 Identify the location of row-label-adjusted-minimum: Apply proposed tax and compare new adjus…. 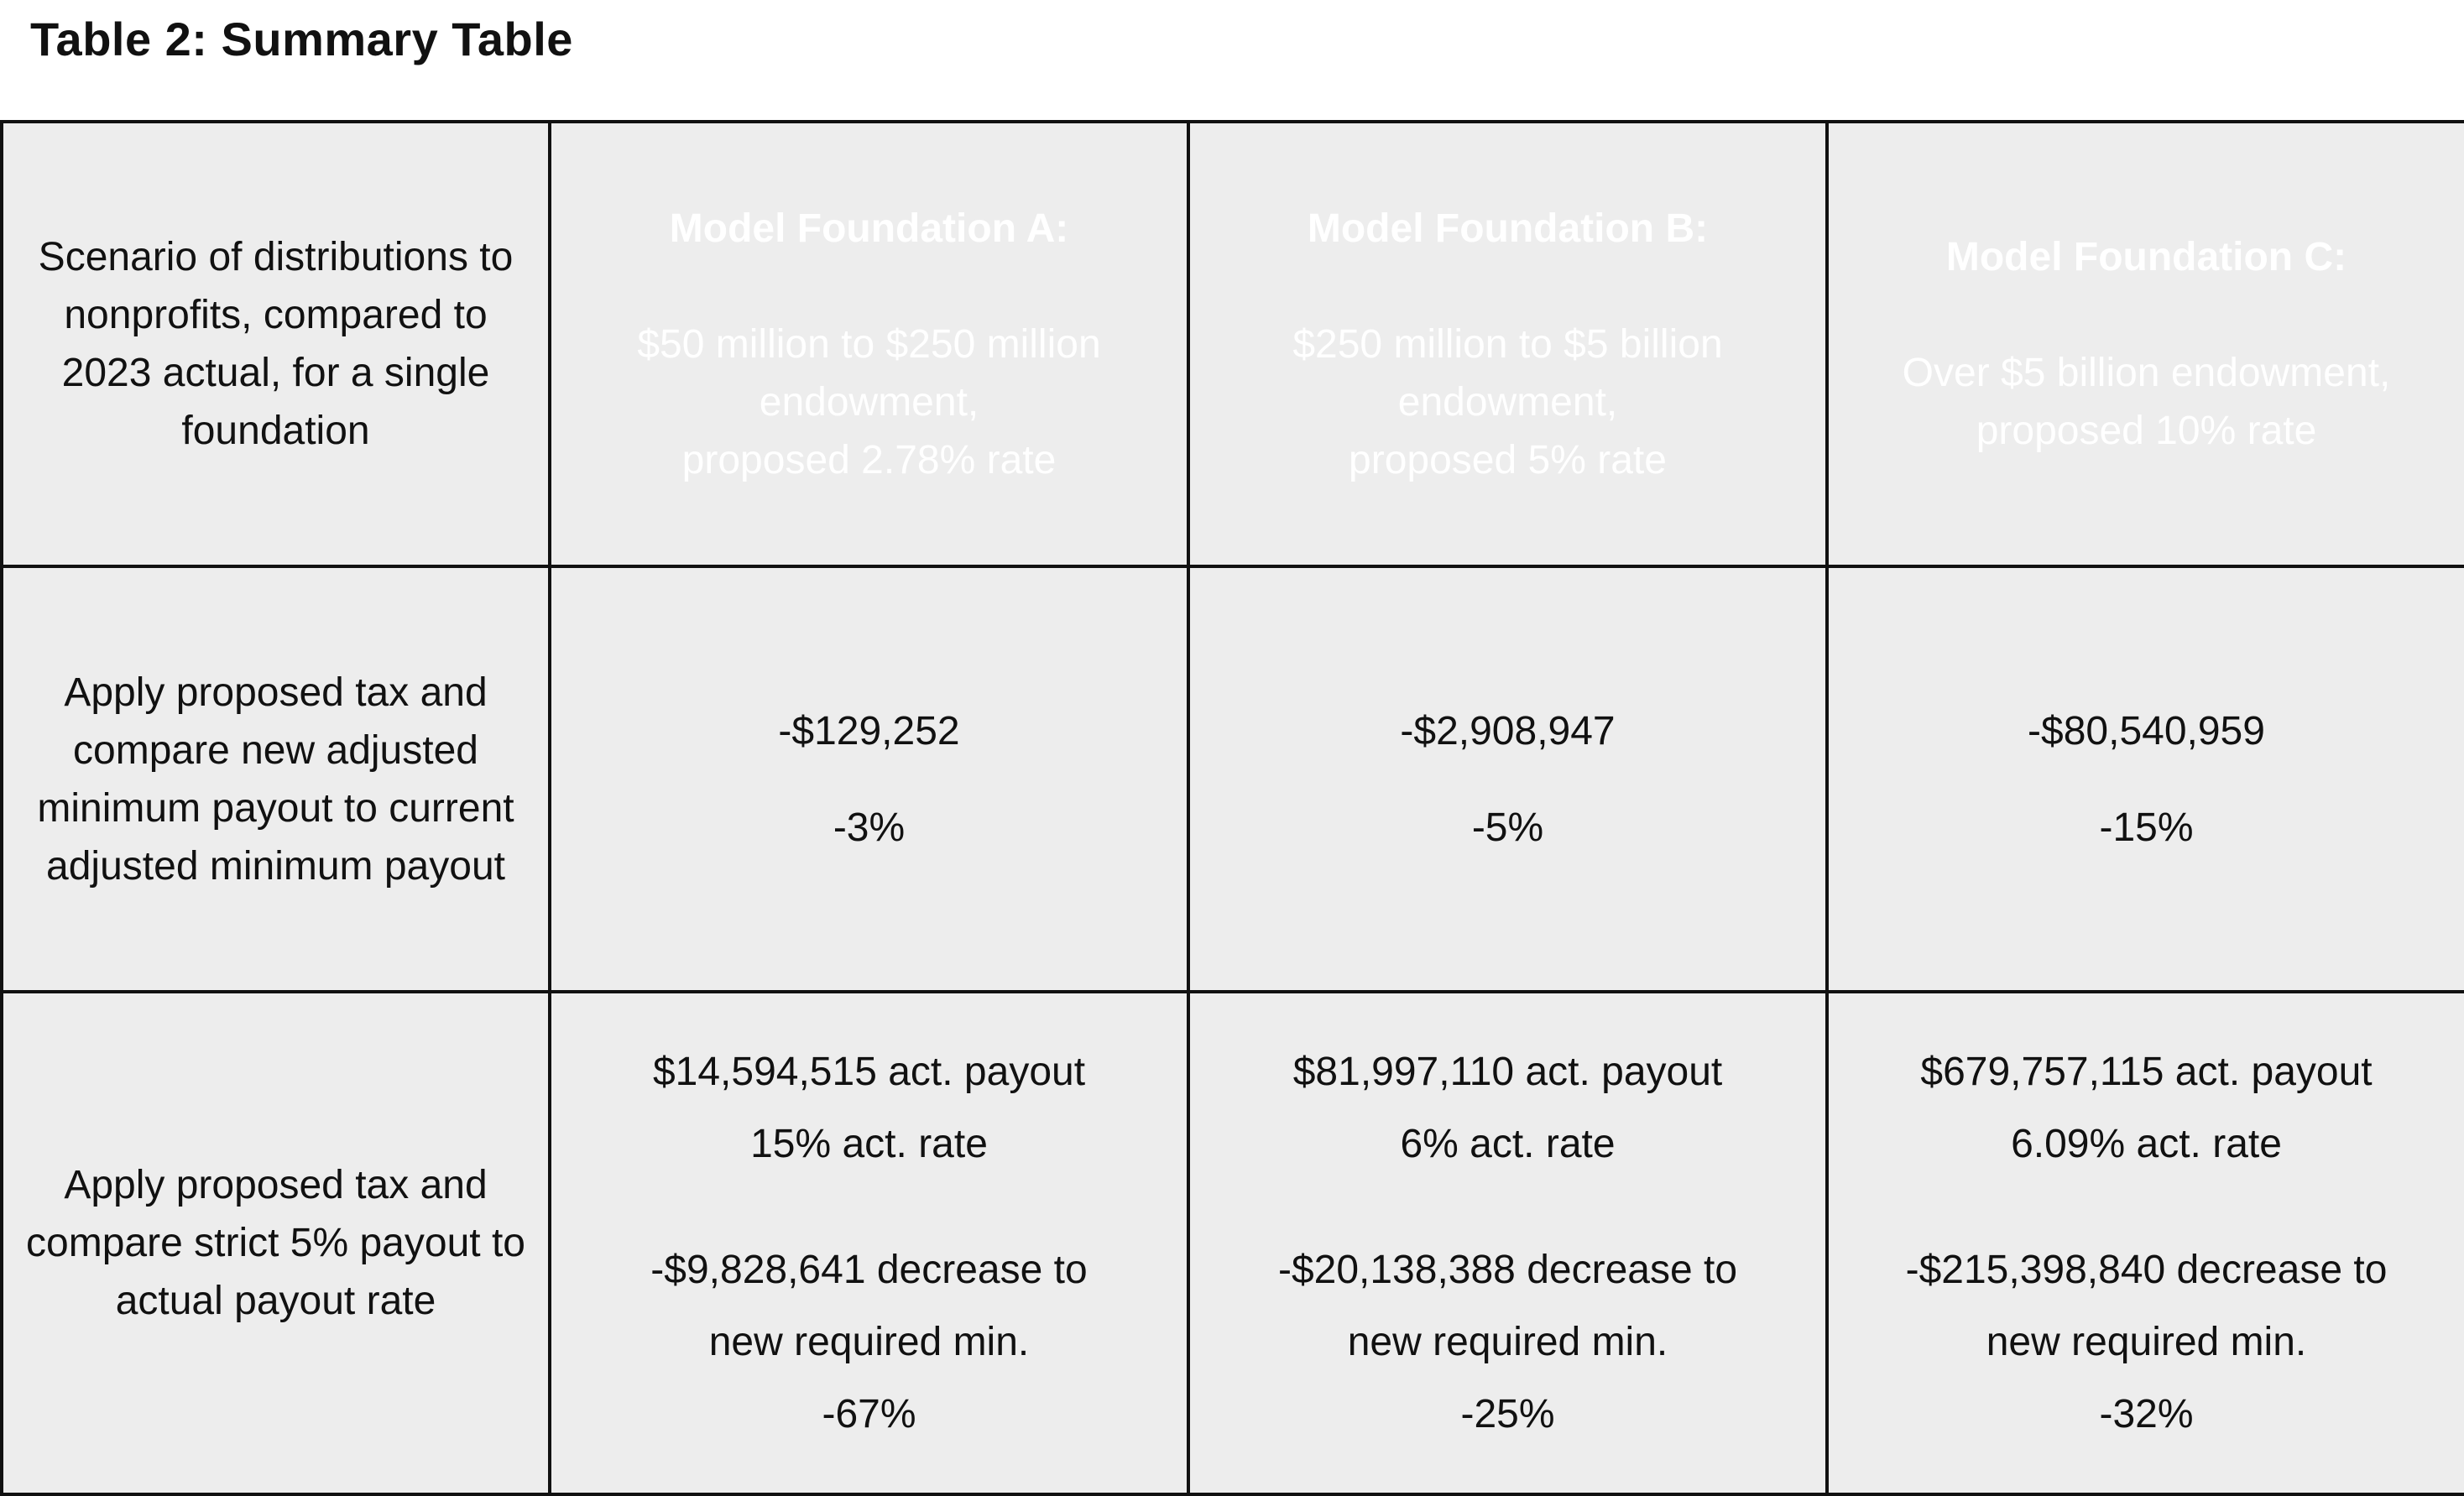
(275, 779).